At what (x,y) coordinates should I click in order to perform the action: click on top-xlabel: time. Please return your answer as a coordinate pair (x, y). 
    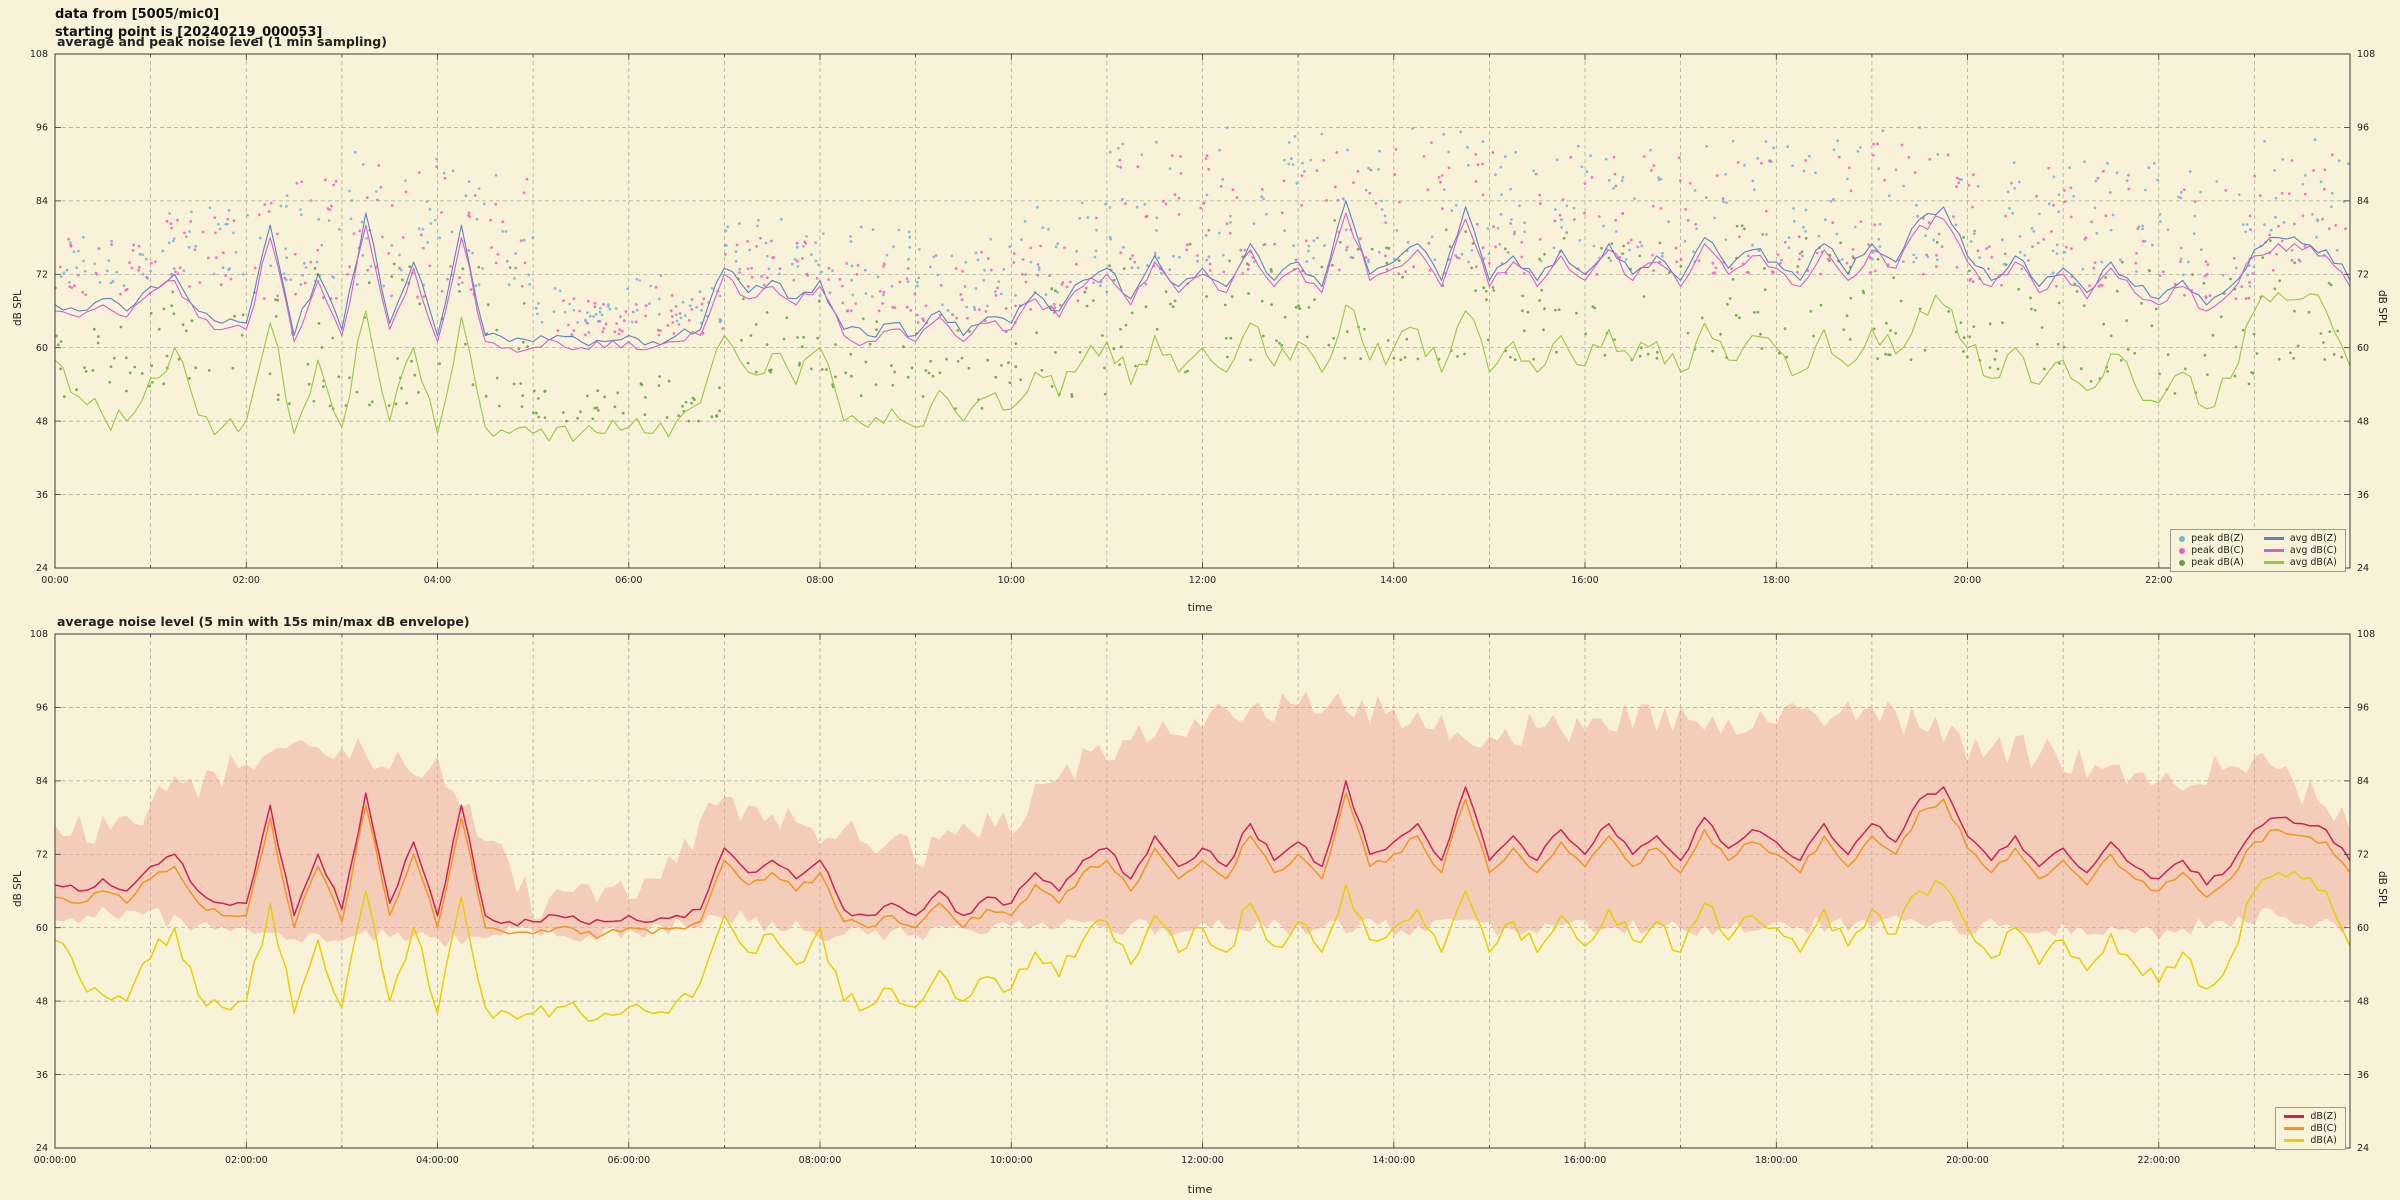
    Looking at the image, I should click on (1200, 607).